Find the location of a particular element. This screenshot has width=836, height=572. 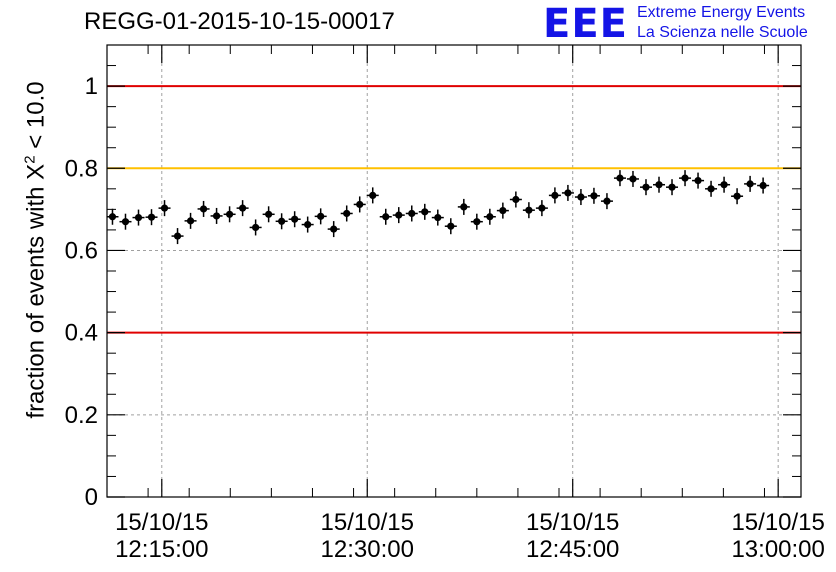

x-tick-time-label: 13:00:00 is located at coordinates (777, 549).